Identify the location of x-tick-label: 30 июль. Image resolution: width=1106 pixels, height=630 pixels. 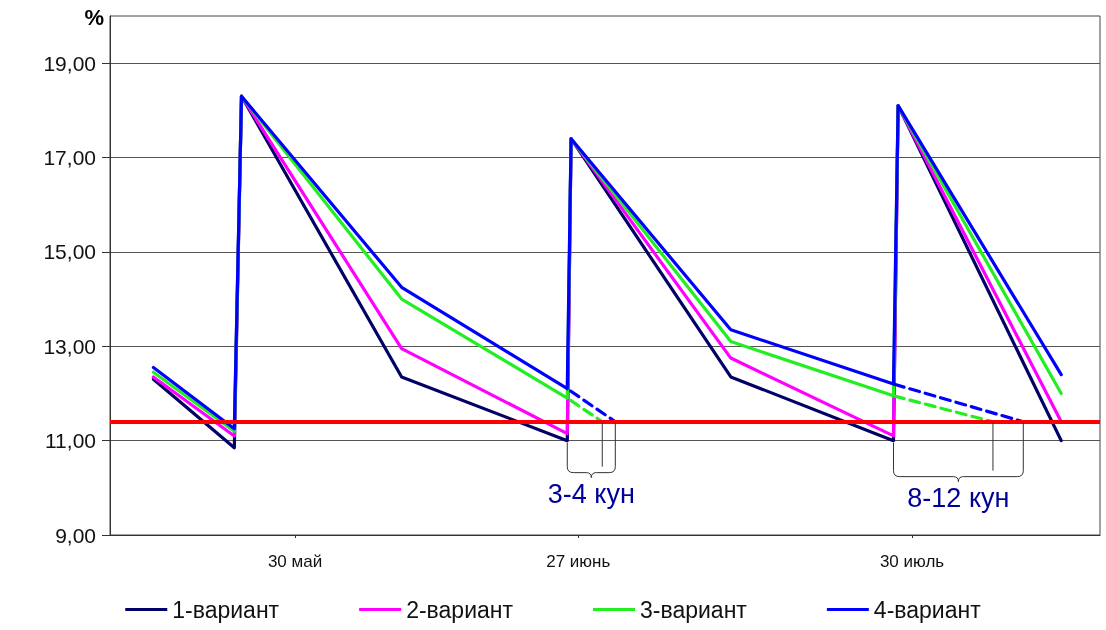
(912, 561).